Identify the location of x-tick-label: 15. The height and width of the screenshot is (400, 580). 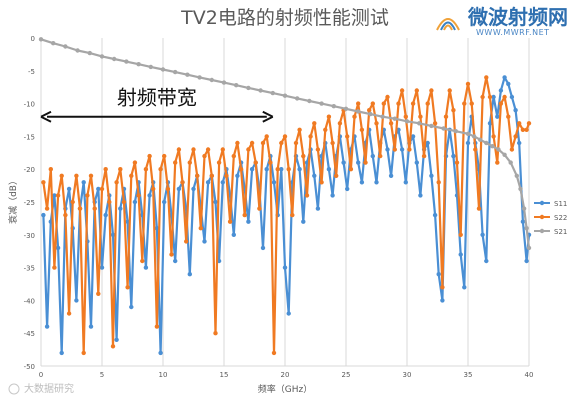
(224, 375).